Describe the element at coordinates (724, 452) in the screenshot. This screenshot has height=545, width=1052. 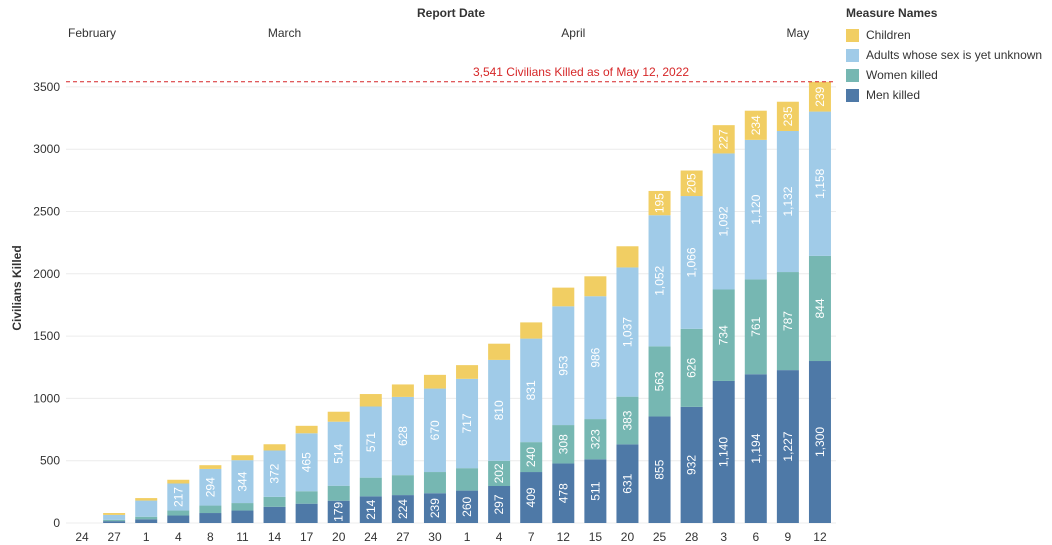
I see `data-label: 1,140` at that location.